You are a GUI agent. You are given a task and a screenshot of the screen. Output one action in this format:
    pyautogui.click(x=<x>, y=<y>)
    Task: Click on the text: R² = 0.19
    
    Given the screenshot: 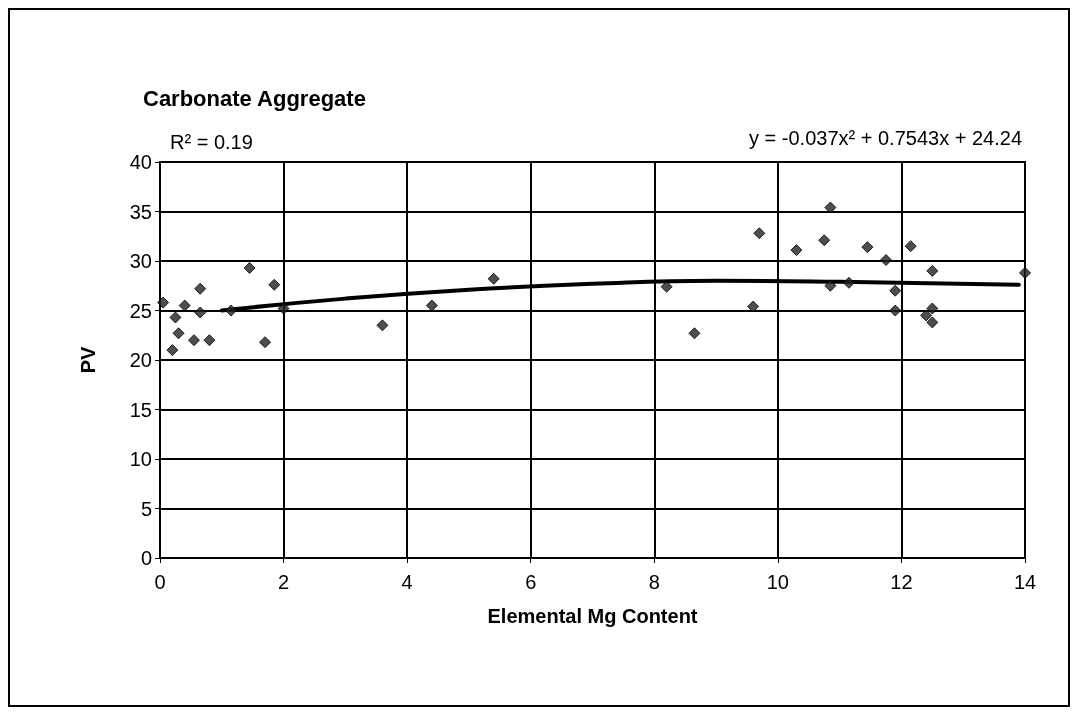 What is the action you would take?
    pyautogui.click(x=211, y=142)
    